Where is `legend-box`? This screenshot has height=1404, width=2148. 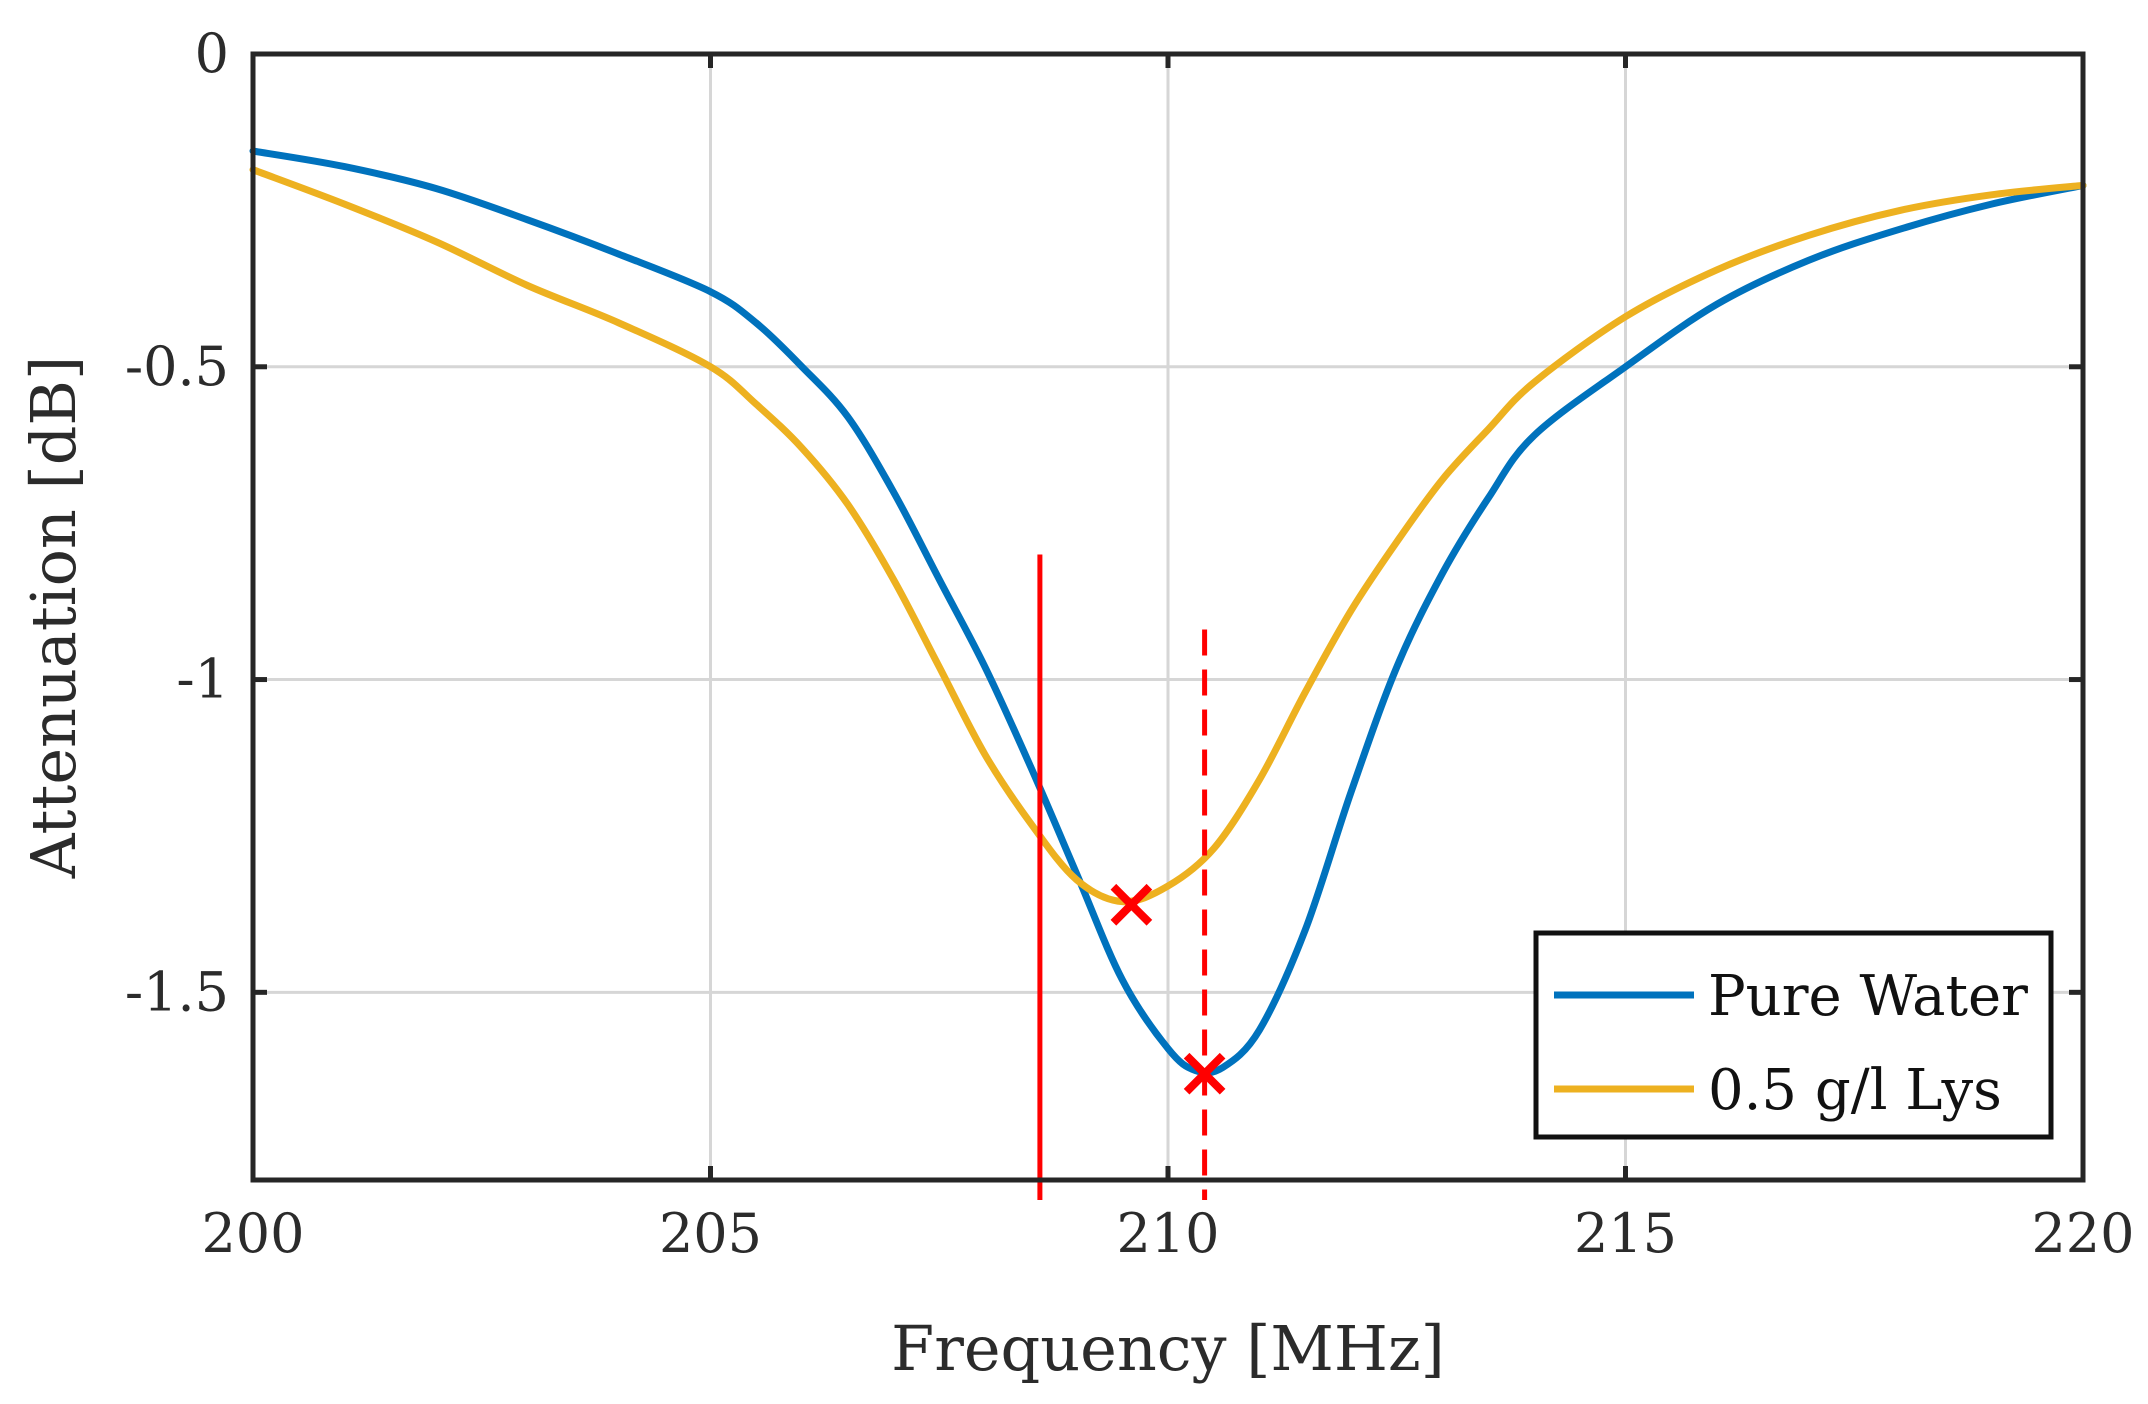 legend-box is located at coordinates (1793, 1035).